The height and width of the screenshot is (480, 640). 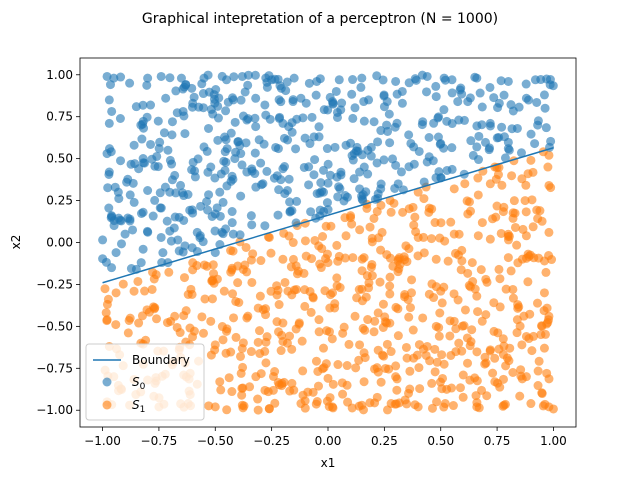 I want to click on legend-s1-sub: 1, so click(x=143, y=410).